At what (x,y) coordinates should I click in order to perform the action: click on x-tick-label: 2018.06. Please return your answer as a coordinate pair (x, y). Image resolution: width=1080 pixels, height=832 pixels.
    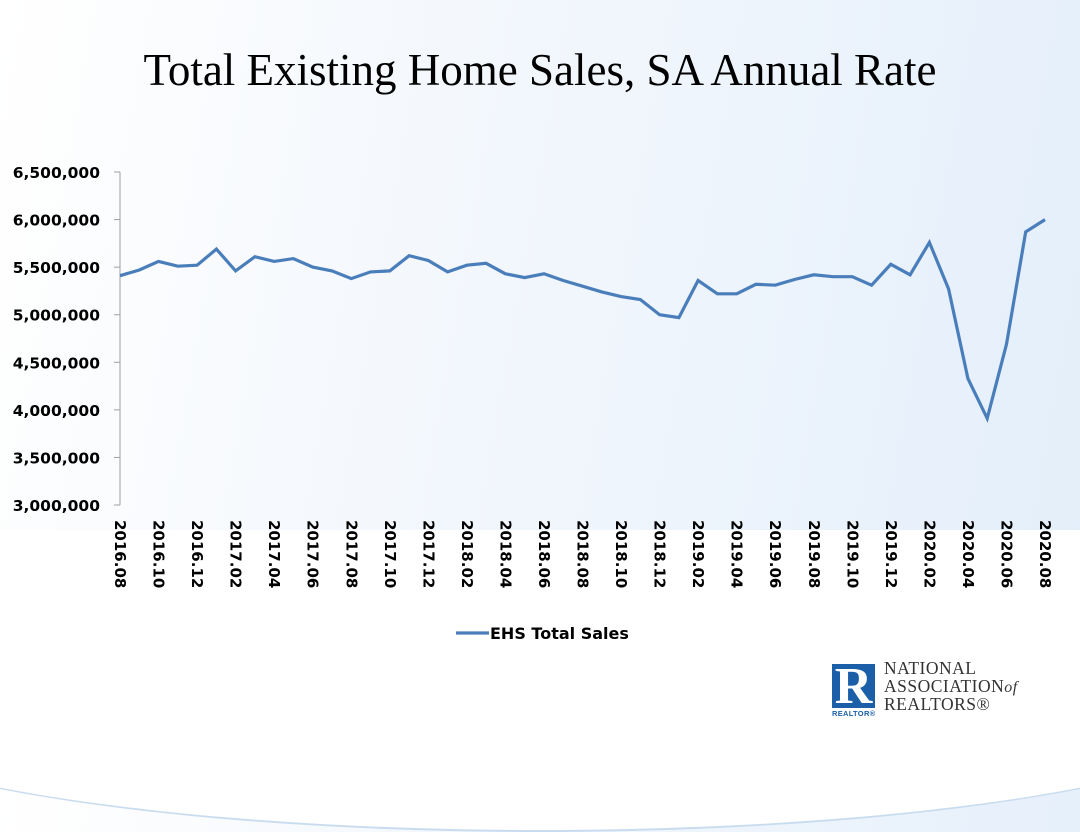
    Looking at the image, I should click on (544, 554).